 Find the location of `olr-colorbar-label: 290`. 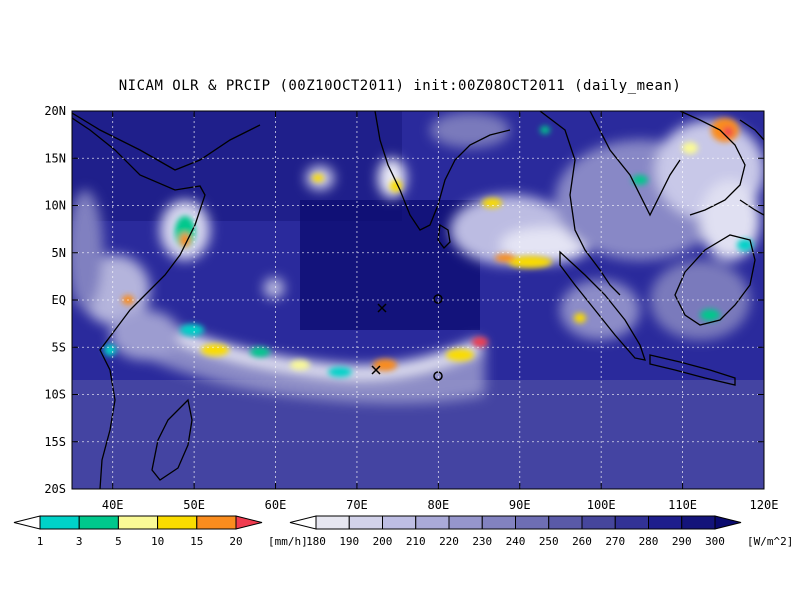

olr-colorbar-label: 290 is located at coordinates (682, 541).